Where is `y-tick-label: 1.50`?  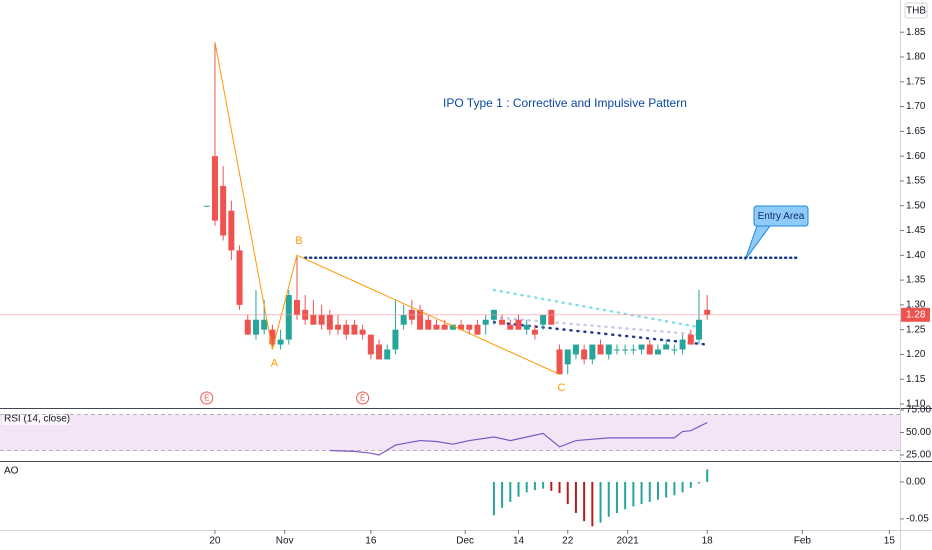 y-tick-label: 1.50 is located at coordinates (916, 205).